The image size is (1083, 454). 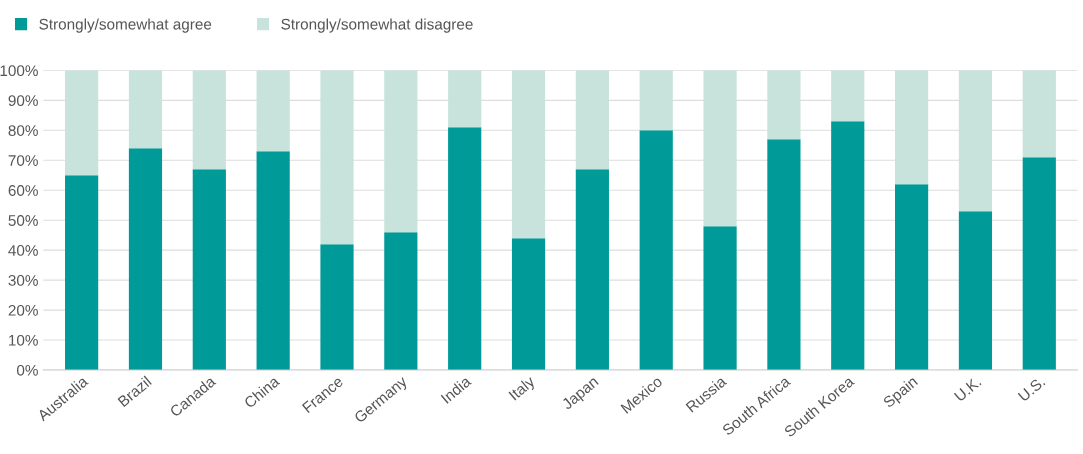 What do you see at coordinates (1031, 389) in the screenshot?
I see `x-tick-label: U.S.` at bounding box center [1031, 389].